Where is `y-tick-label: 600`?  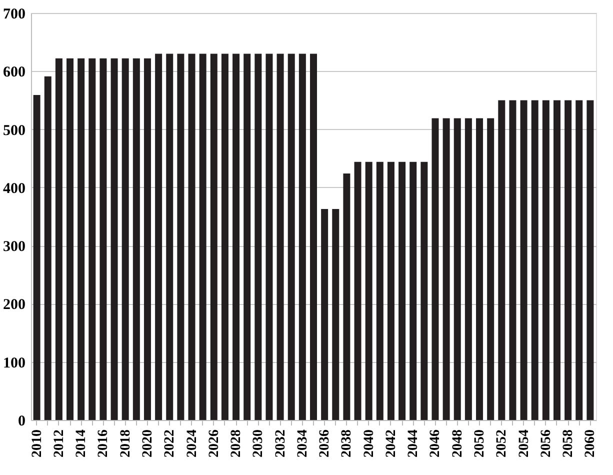
y-tick-label: 600 is located at coordinates (14, 72).